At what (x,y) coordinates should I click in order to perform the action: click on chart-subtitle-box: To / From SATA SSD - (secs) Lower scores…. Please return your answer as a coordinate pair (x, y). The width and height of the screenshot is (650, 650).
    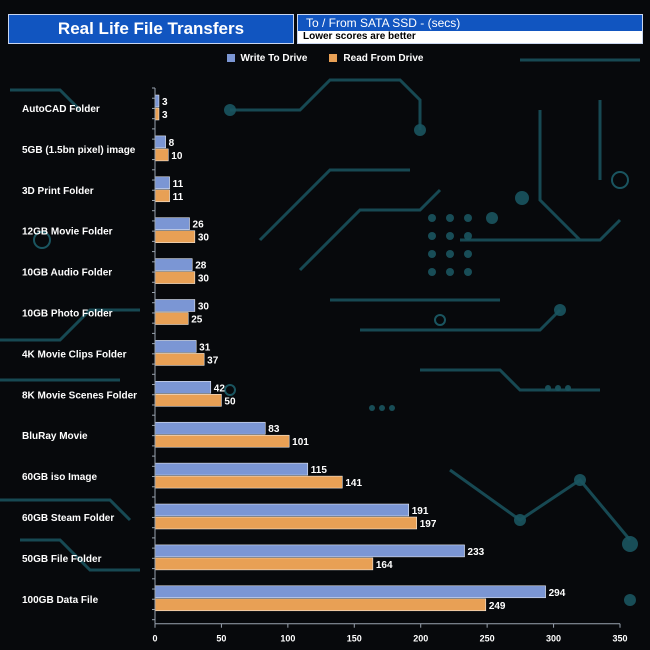
    Looking at the image, I should click on (470, 29).